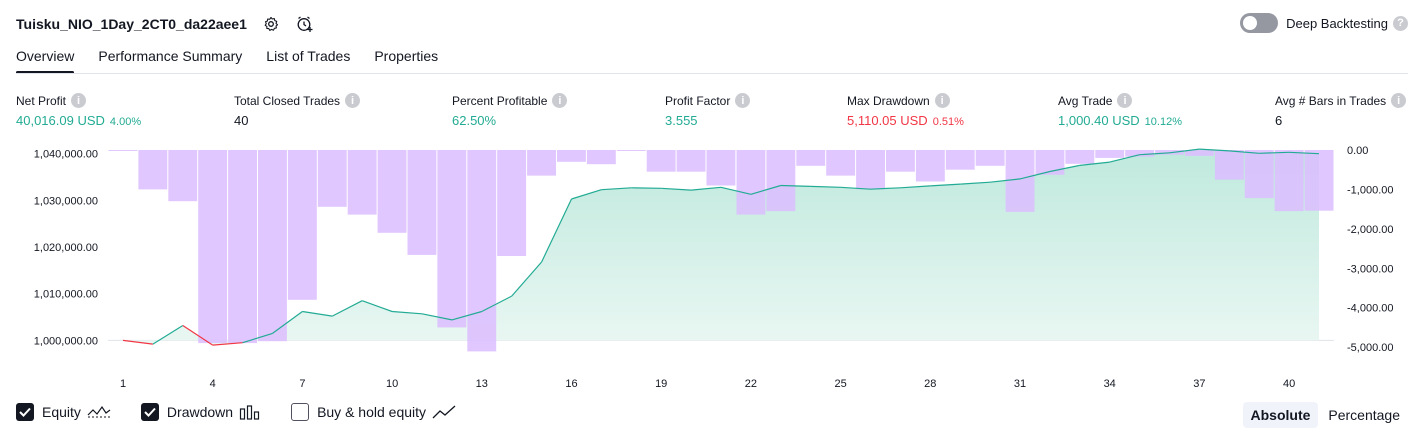  What do you see at coordinates (45, 58) in the screenshot?
I see `tab-overview: Overview` at bounding box center [45, 58].